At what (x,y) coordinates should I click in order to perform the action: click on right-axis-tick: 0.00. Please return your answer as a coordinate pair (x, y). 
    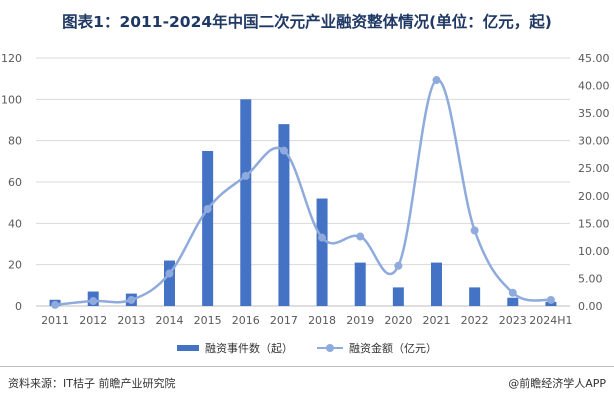
    Looking at the image, I should click on (590, 306).